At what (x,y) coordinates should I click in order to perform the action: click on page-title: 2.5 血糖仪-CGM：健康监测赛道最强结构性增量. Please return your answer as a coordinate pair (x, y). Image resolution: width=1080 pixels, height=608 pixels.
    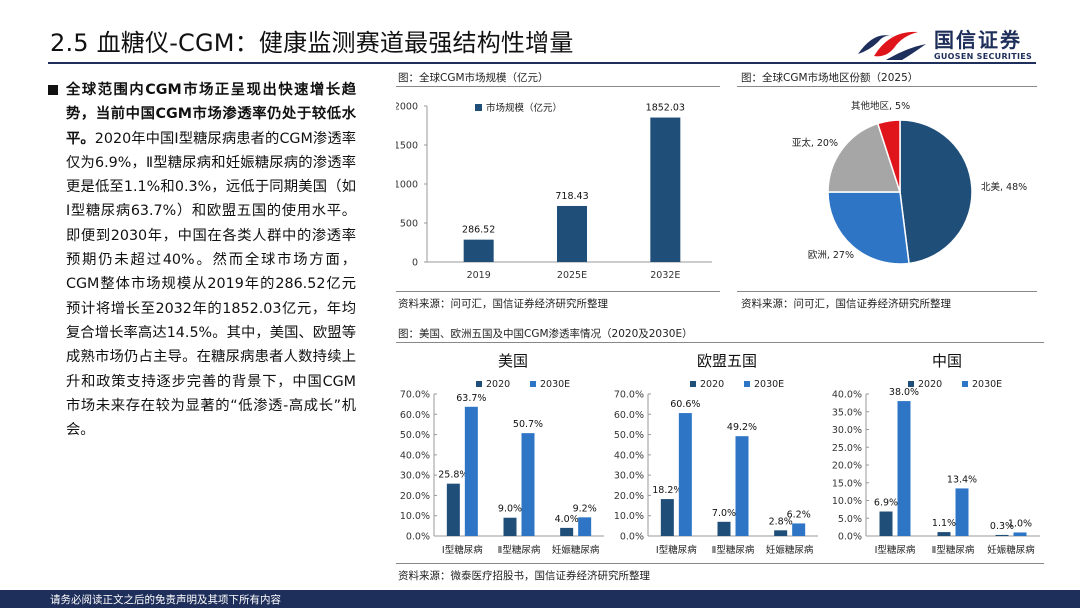
    Looking at the image, I should click on (312, 43).